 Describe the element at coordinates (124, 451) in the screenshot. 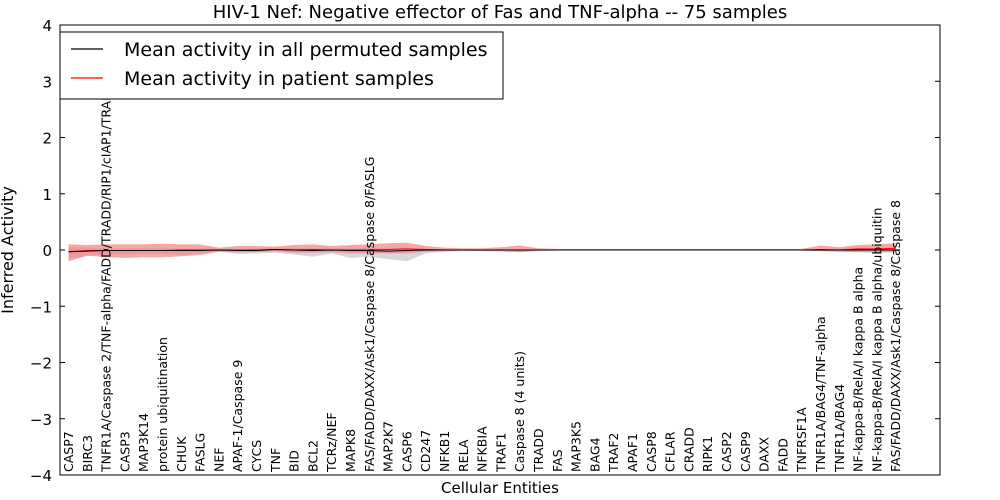

I see `category-label: CASP3` at that location.